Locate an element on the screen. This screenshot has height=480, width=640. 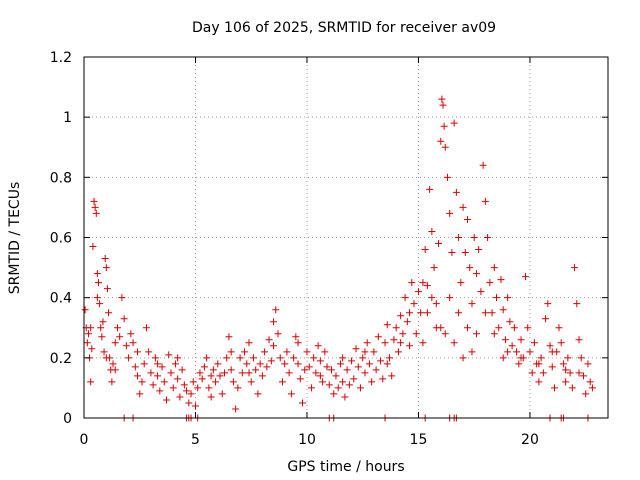
y-tick-label: 0.2 is located at coordinates (61, 359).